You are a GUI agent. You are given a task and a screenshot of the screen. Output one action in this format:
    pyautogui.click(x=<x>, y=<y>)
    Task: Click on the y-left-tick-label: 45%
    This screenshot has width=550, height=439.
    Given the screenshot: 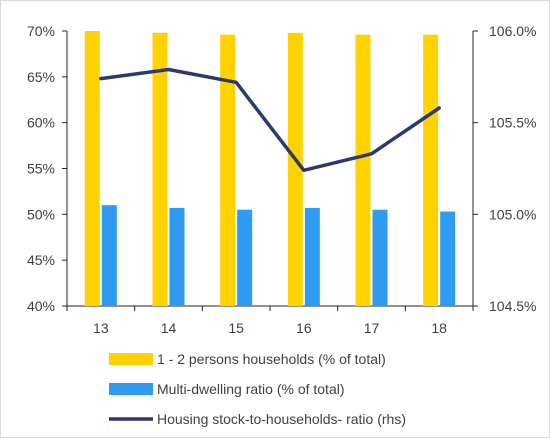 What is the action you would take?
    pyautogui.click(x=41, y=260)
    